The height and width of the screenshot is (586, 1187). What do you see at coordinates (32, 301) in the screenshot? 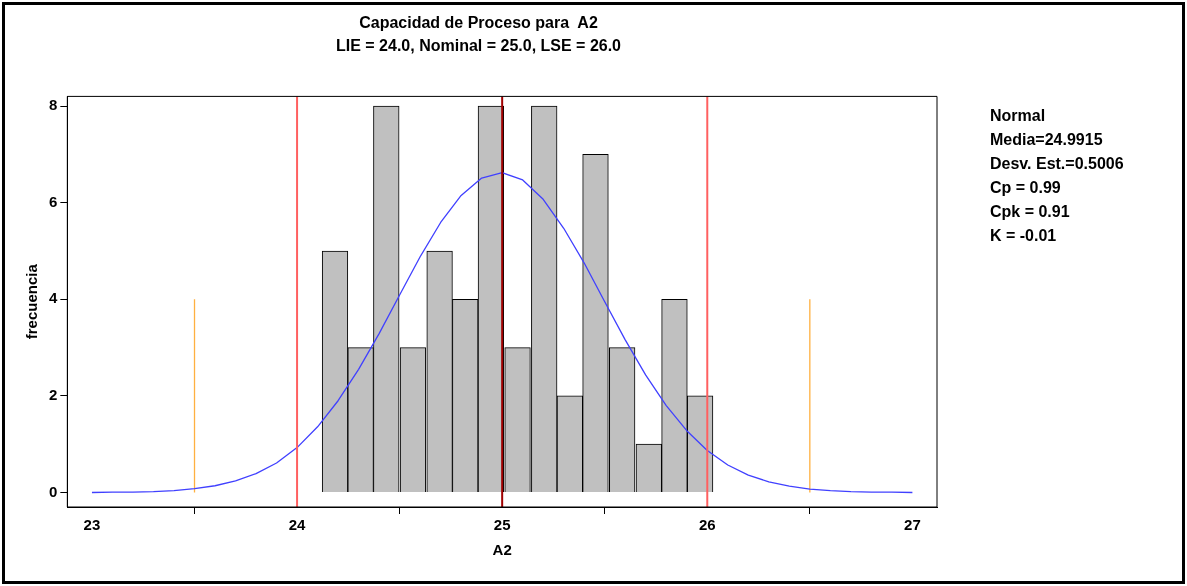
I see `y-axis-title: frecuencia` at bounding box center [32, 301].